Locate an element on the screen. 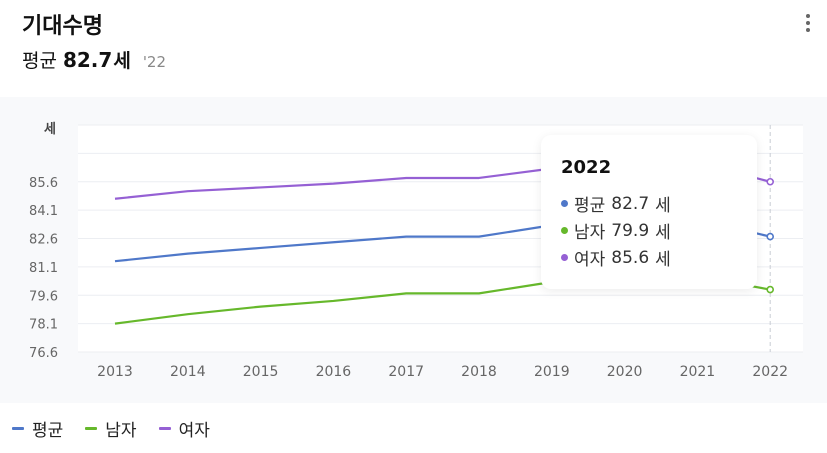 The image size is (827, 453). legend-item-avg: 평균 is located at coordinates (37, 428).